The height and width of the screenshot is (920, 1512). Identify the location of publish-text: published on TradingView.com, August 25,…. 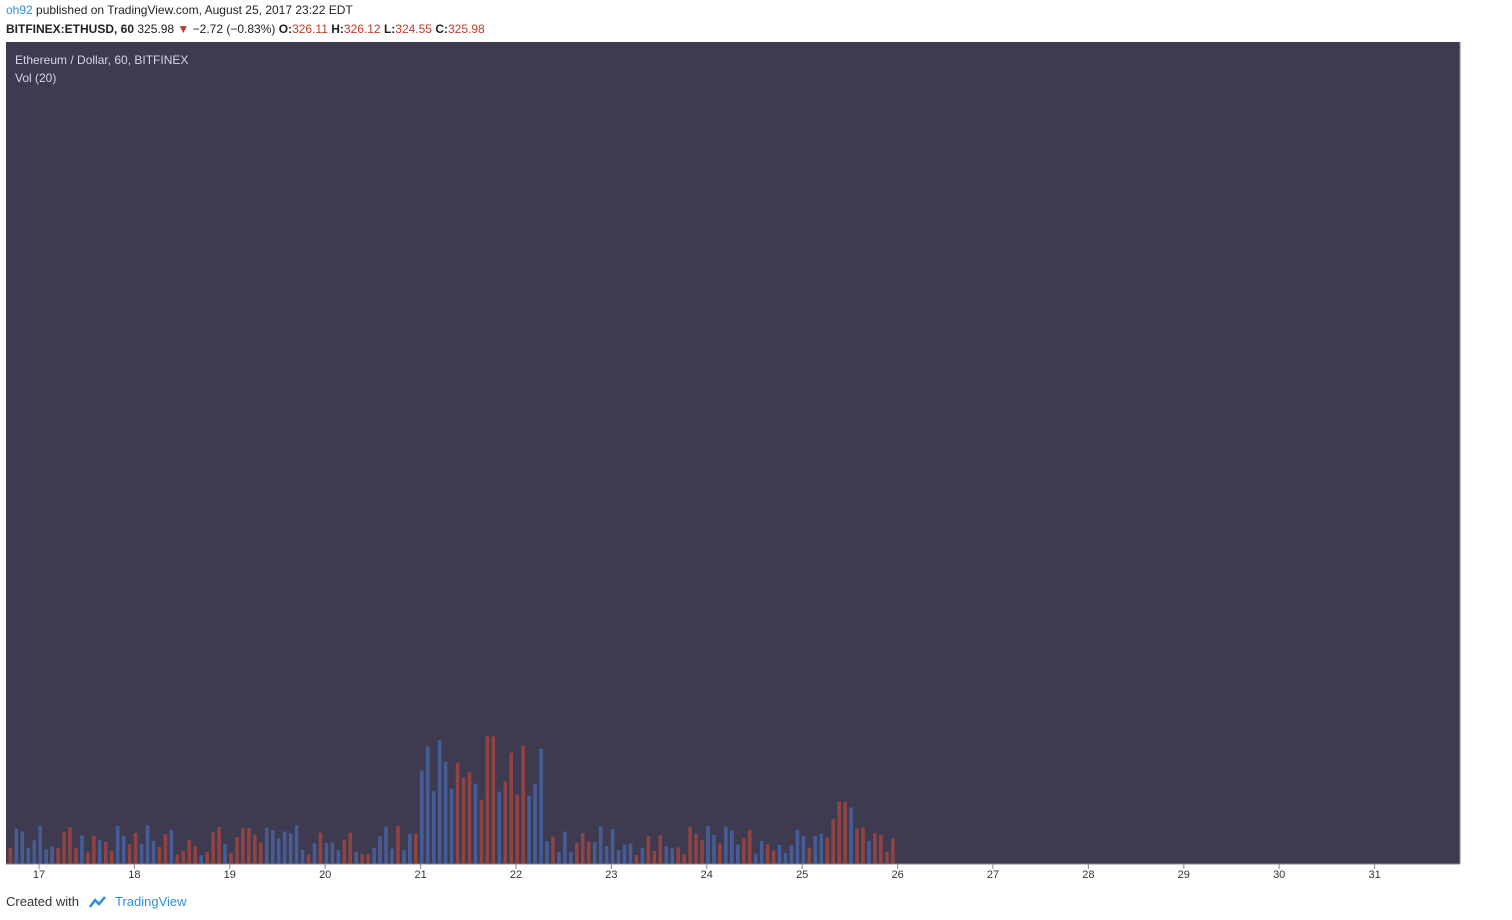
(194, 10).